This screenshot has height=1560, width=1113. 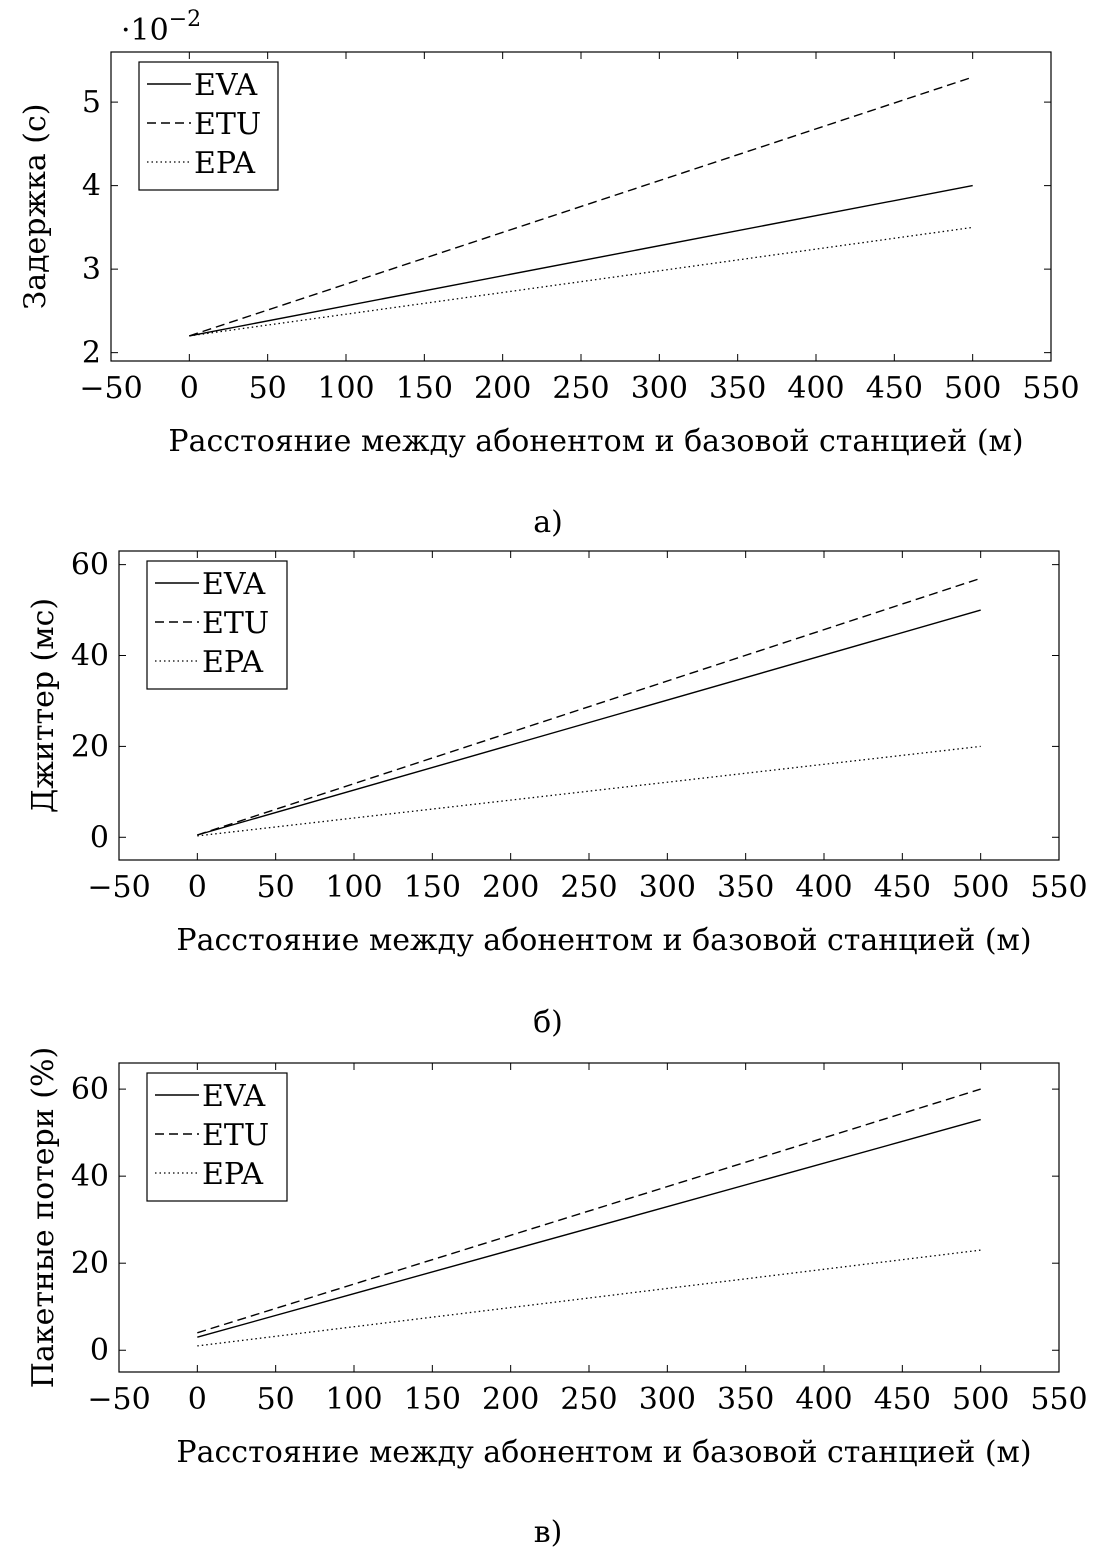 What do you see at coordinates (161, 27) in the screenshot?
I see `y-scale-factor: ·10−2` at bounding box center [161, 27].